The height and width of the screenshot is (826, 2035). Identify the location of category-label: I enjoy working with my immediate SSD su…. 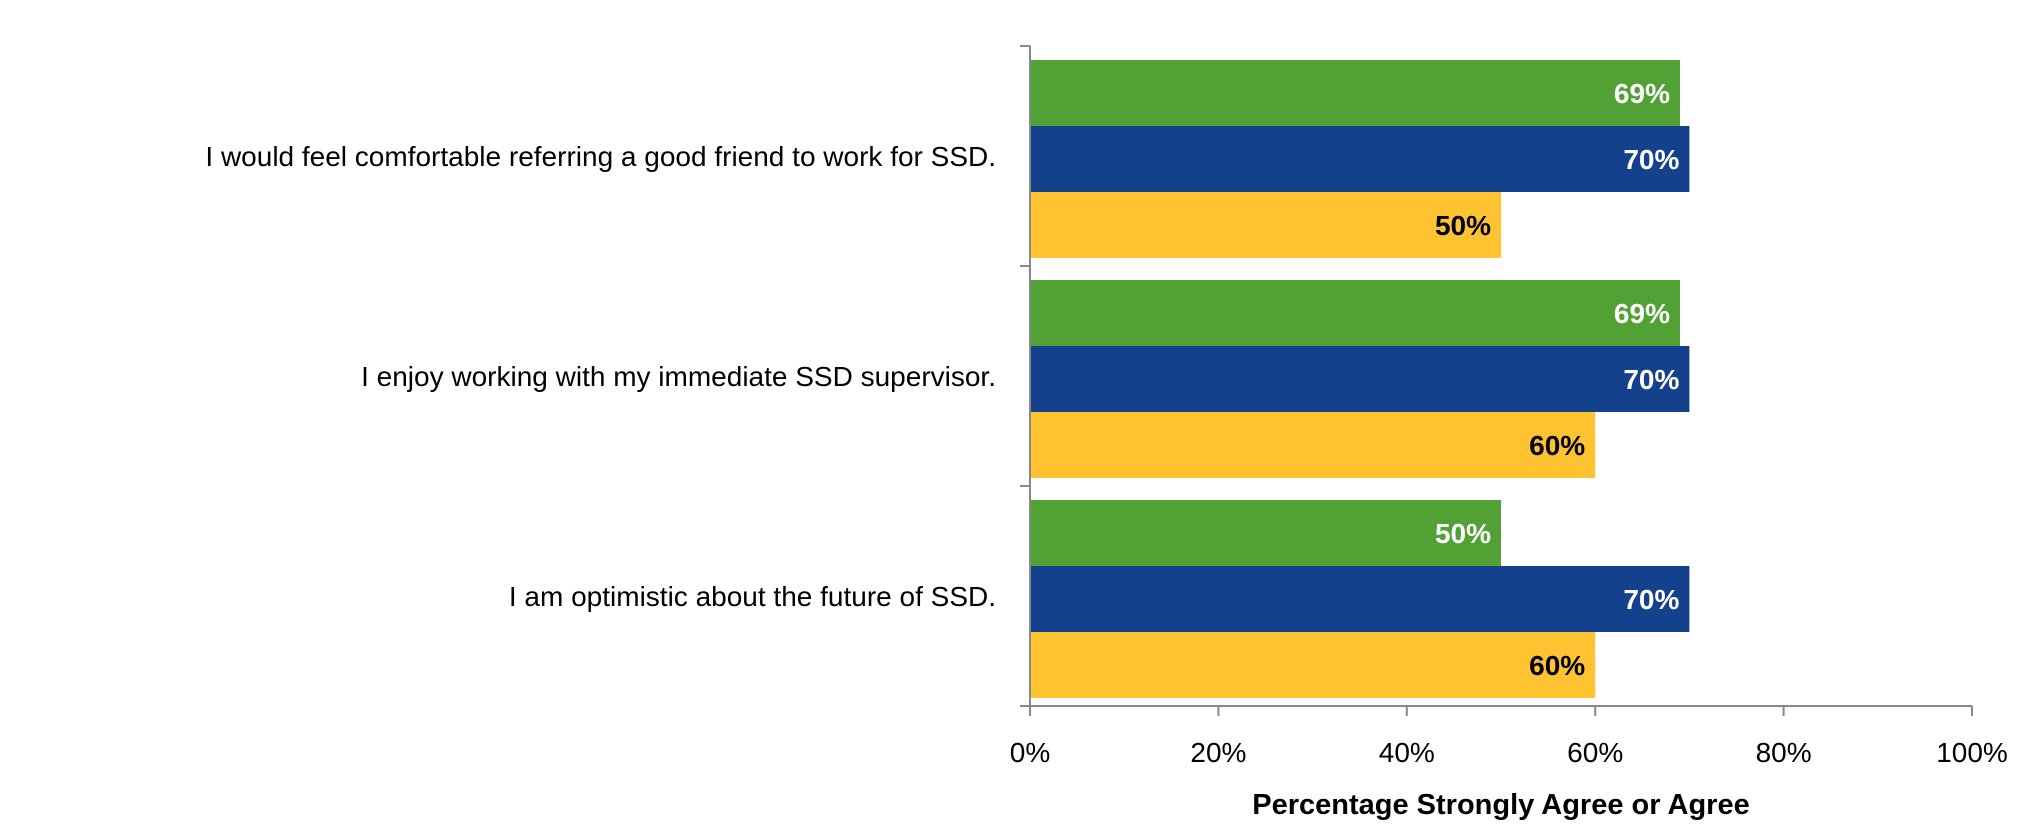
(678, 376).